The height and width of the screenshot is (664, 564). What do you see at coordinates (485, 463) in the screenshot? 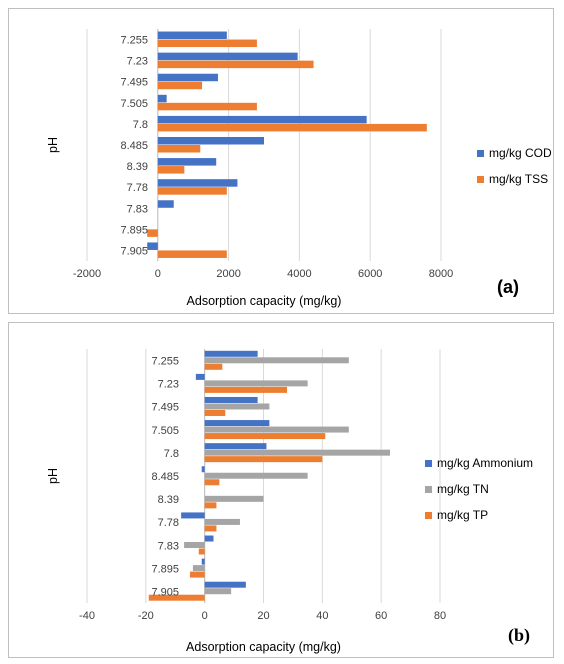
I see `legend-entry: mg/kg Ammonium` at bounding box center [485, 463].